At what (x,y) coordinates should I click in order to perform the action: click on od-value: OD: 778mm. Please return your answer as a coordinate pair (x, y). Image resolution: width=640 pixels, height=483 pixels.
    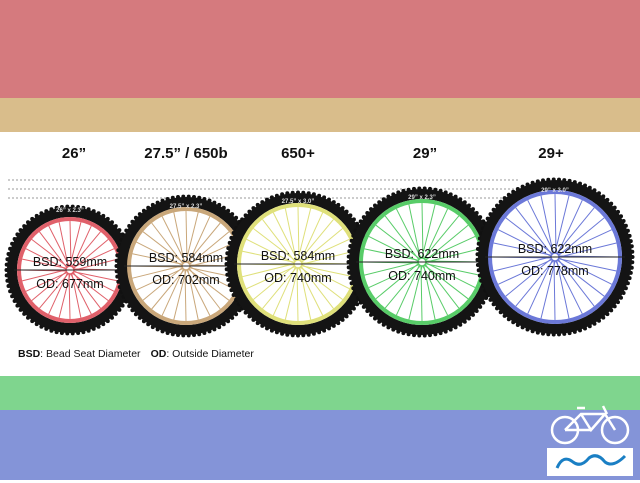
    Looking at the image, I should click on (554, 271).